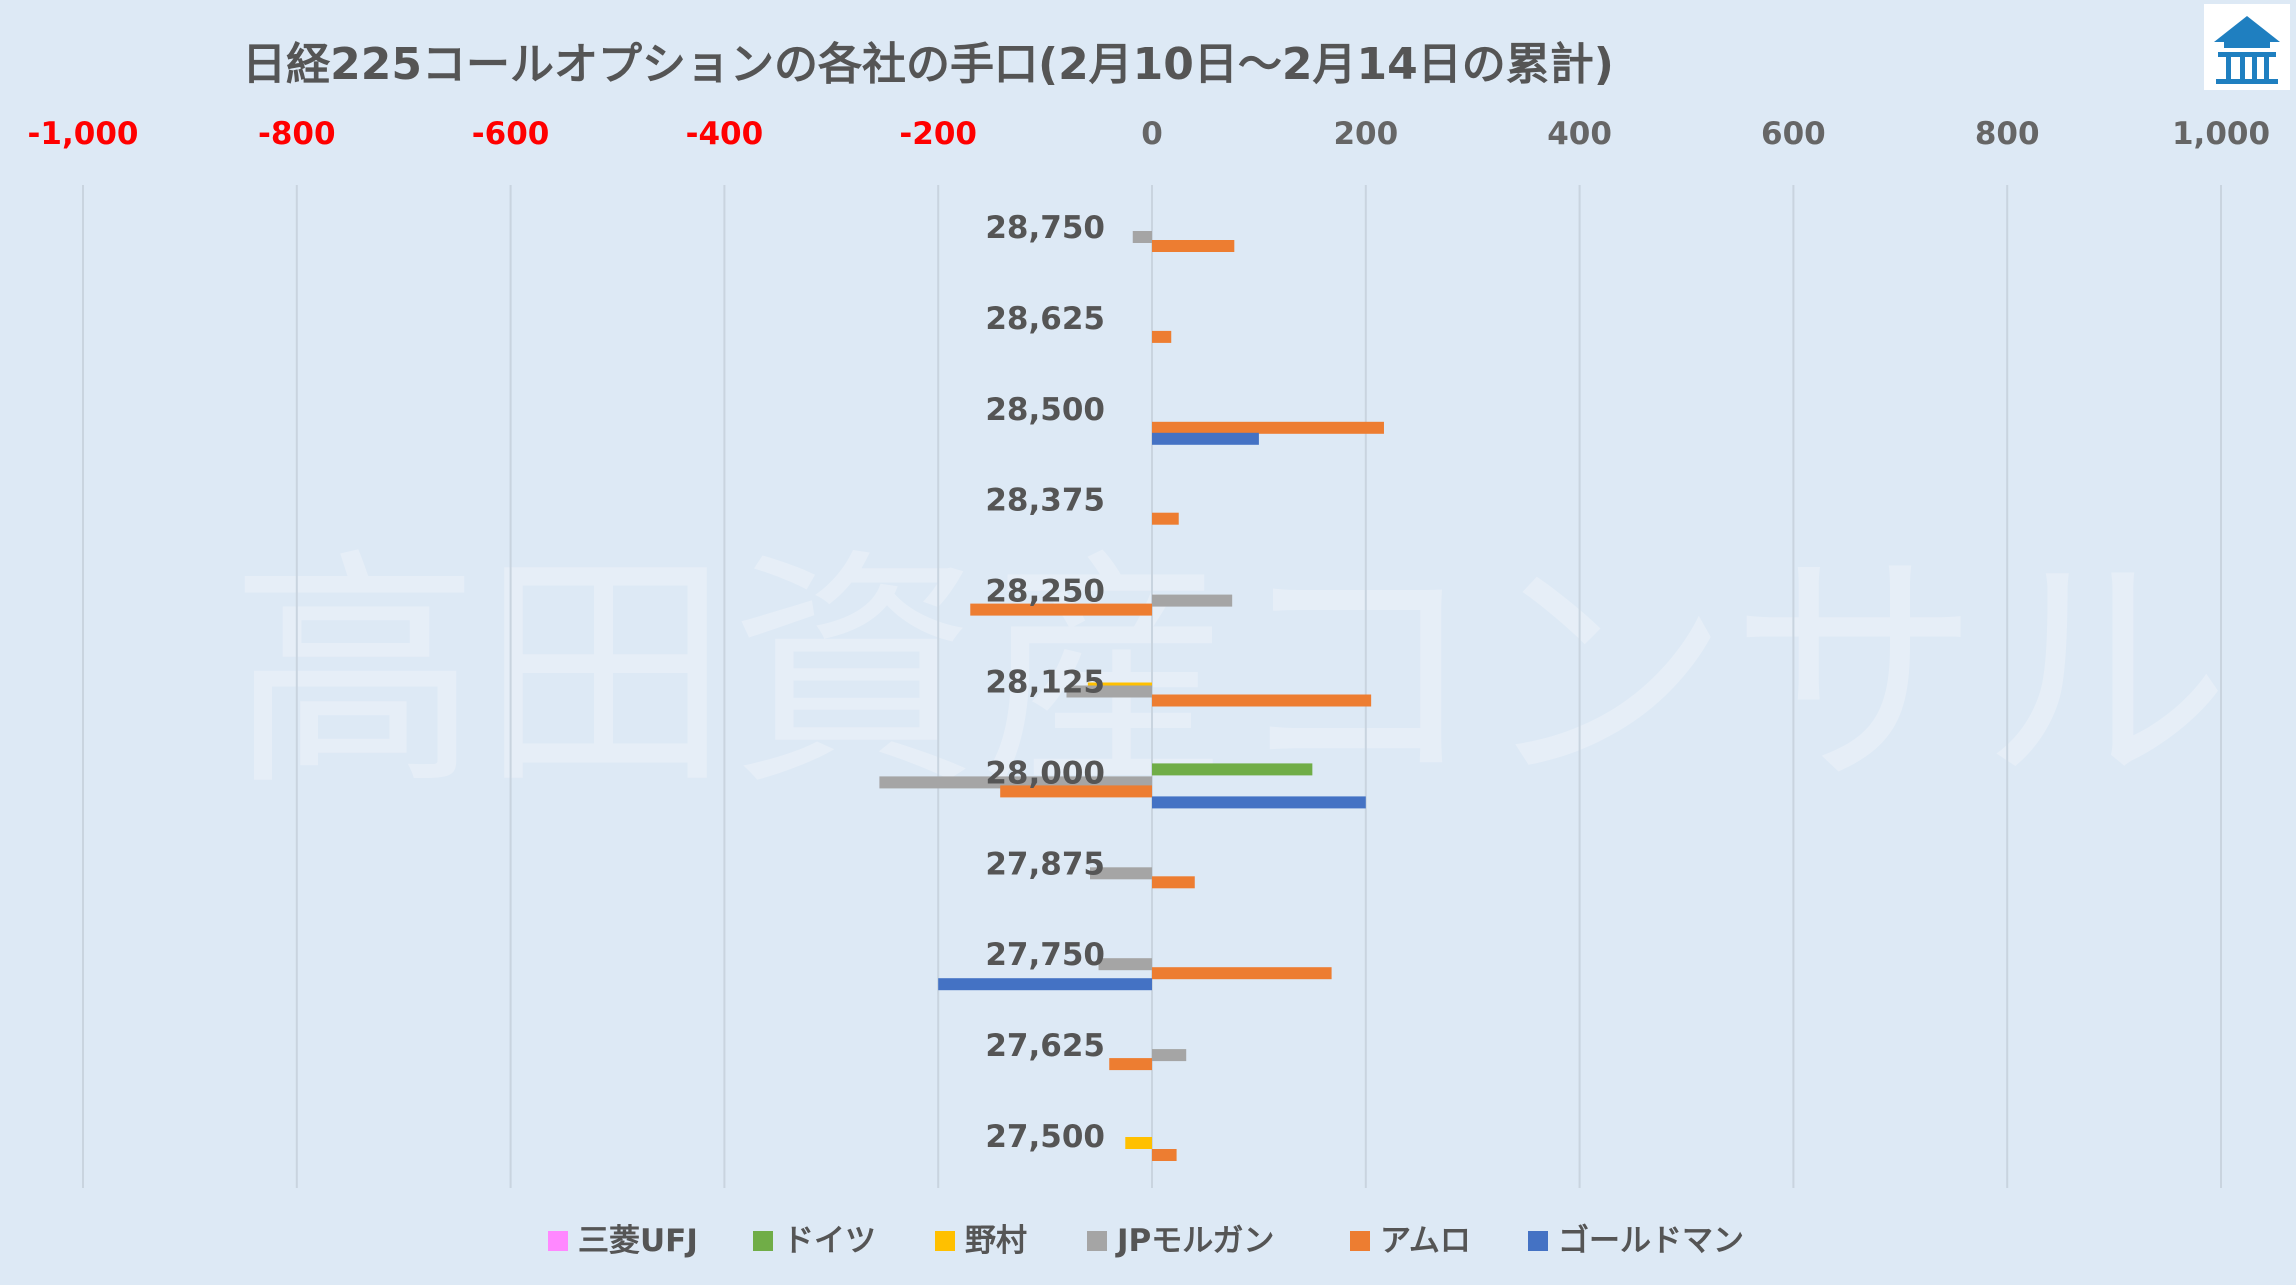 This screenshot has width=2296, height=1285. Describe the element at coordinates (511, 134) in the screenshot. I see `x-tick-label: -600` at that location.